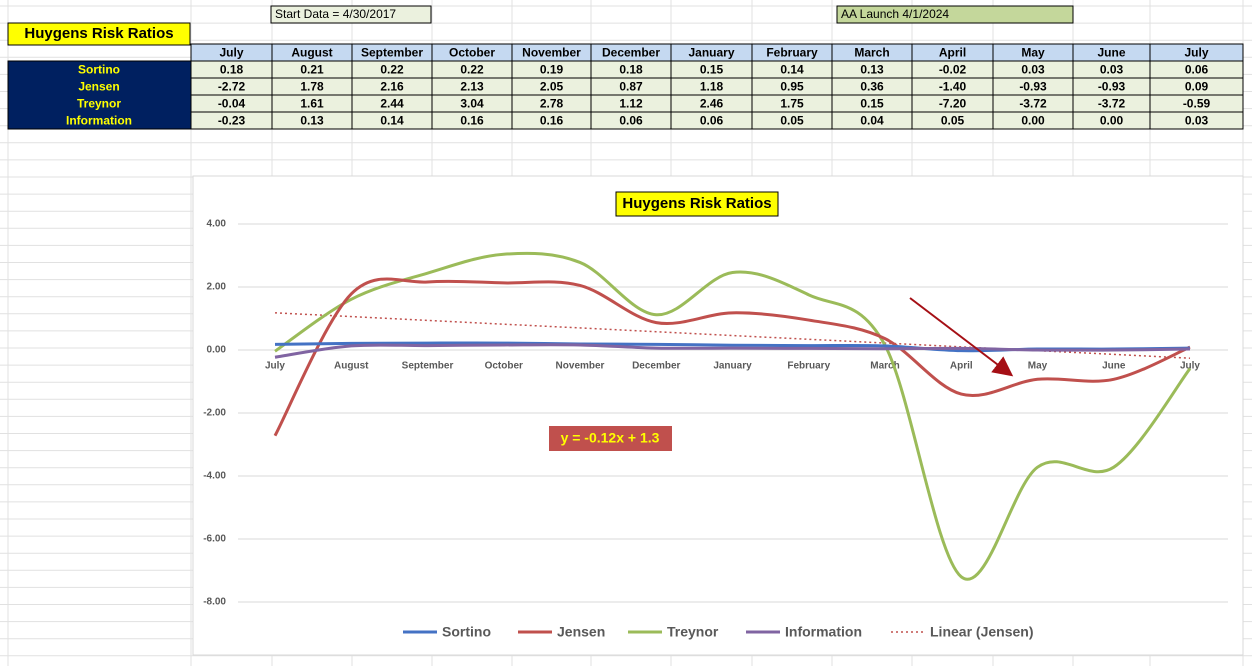 This screenshot has height=666, width=1252. I want to click on chart-title-box, so click(697, 204).